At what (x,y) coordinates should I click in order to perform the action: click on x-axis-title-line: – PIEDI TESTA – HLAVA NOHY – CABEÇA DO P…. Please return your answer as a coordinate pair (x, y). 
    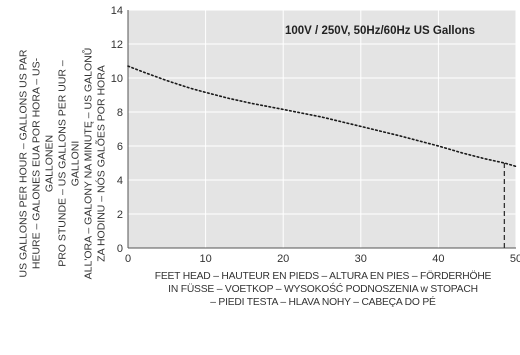
    Looking at the image, I should click on (323, 302).